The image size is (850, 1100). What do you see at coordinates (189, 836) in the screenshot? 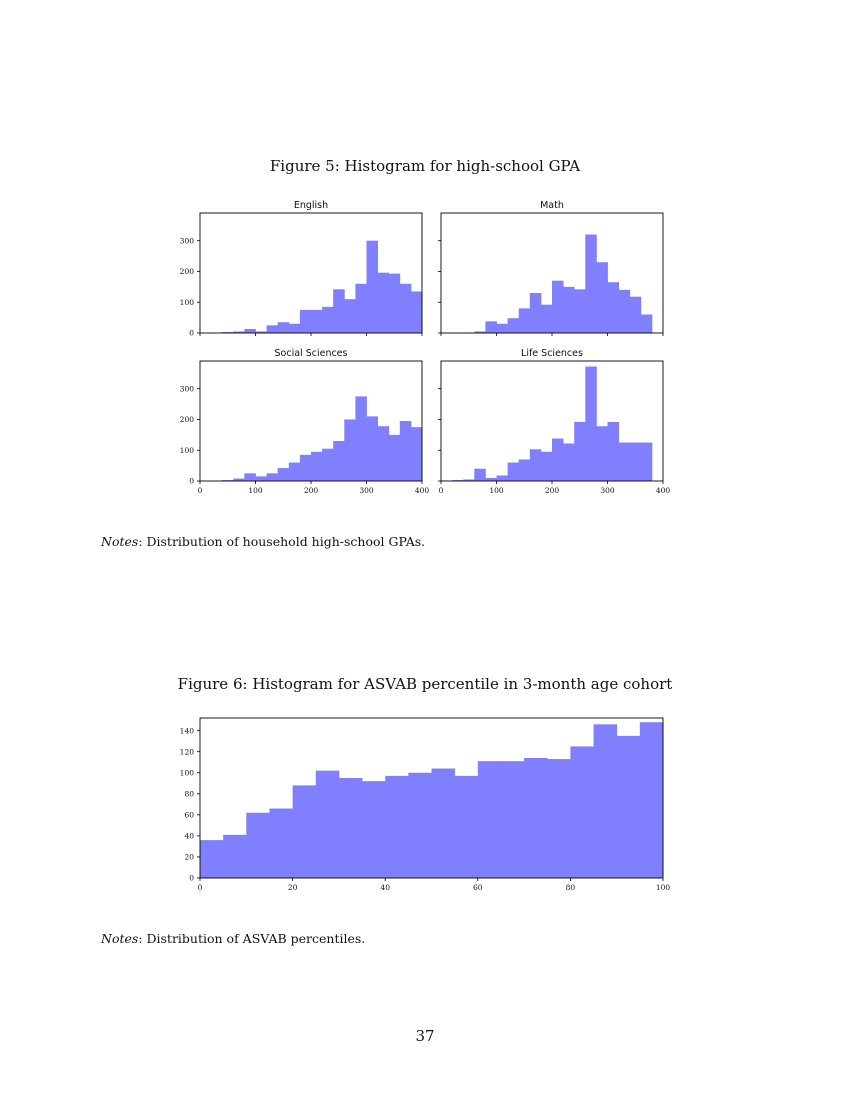
I see `y-tick-label: 40` at bounding box center [189, 836].